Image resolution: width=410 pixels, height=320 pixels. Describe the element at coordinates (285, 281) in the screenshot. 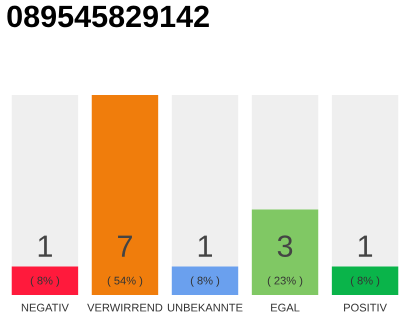

I see `annotation: ( 23% )` at that location.